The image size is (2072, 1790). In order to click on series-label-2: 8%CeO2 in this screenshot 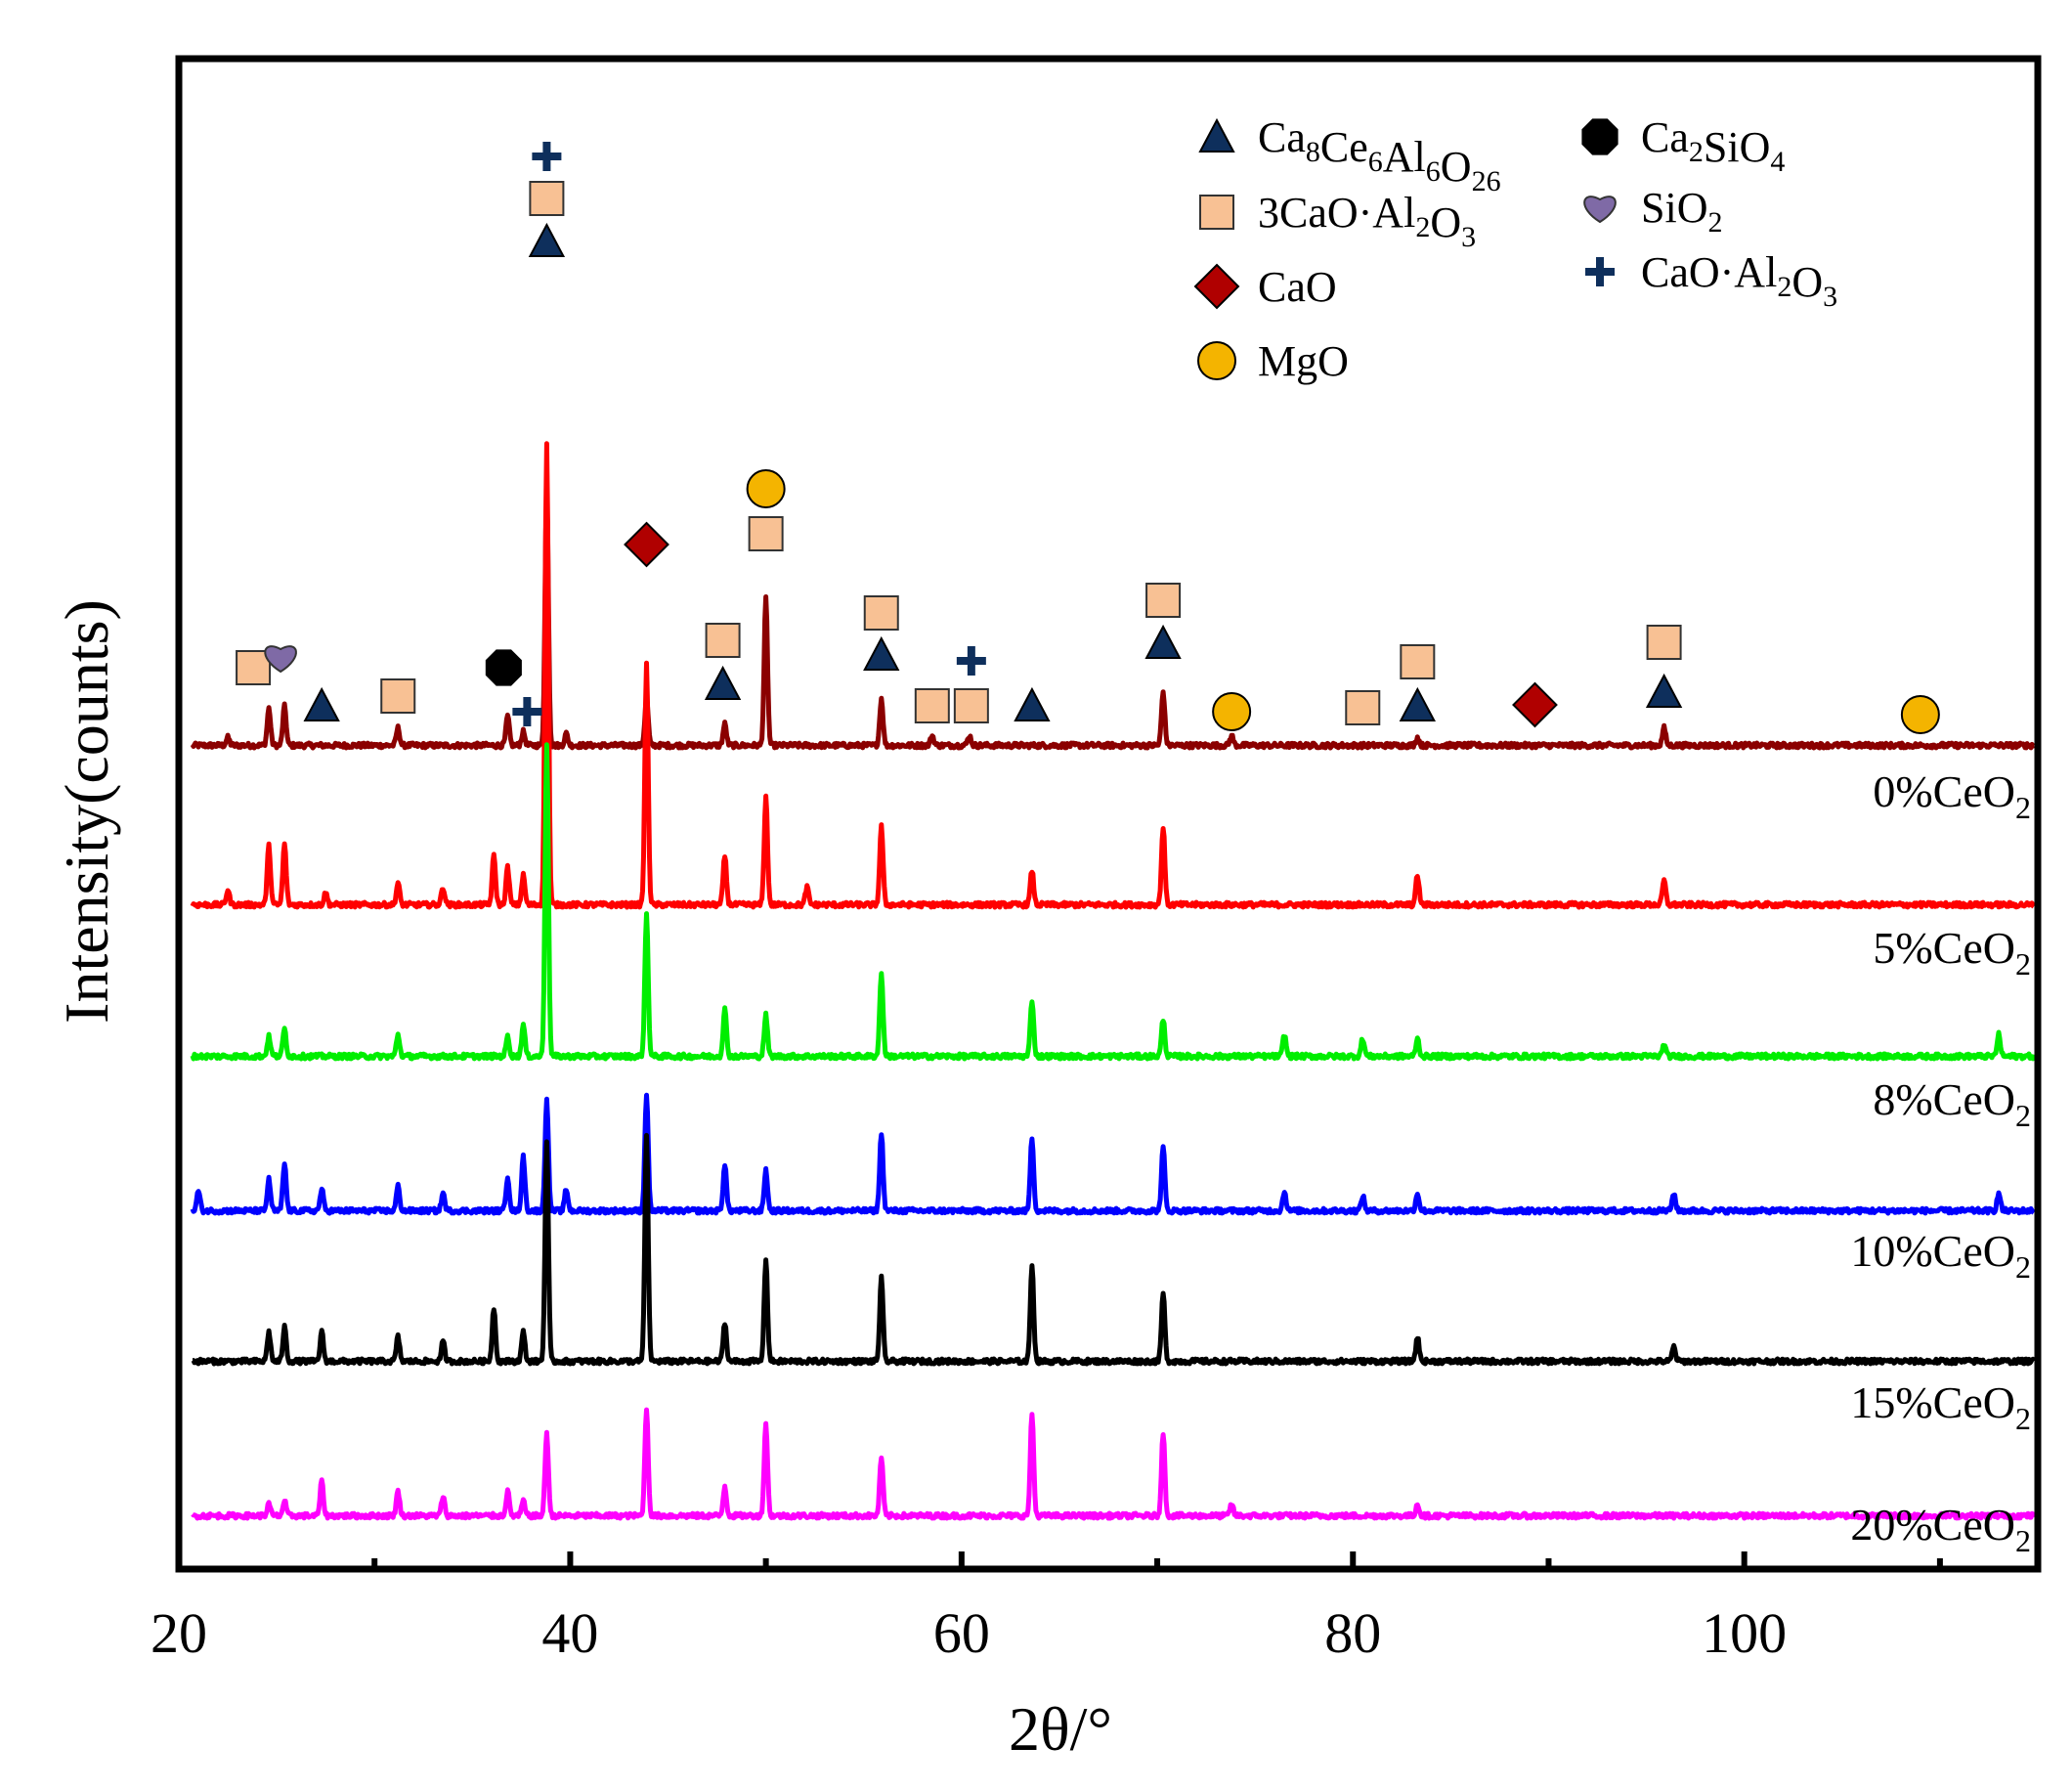, I will do `click(1952, 1103)`.